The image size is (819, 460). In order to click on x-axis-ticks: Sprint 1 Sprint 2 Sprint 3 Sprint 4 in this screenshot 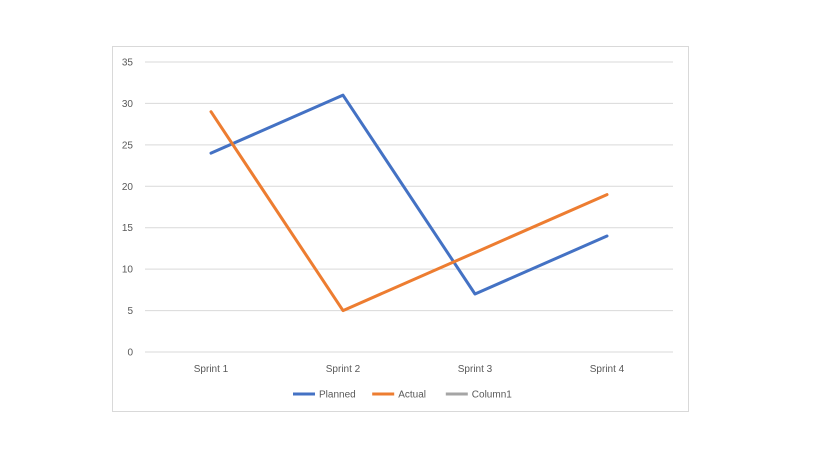, I will do `click(409, 369)`.